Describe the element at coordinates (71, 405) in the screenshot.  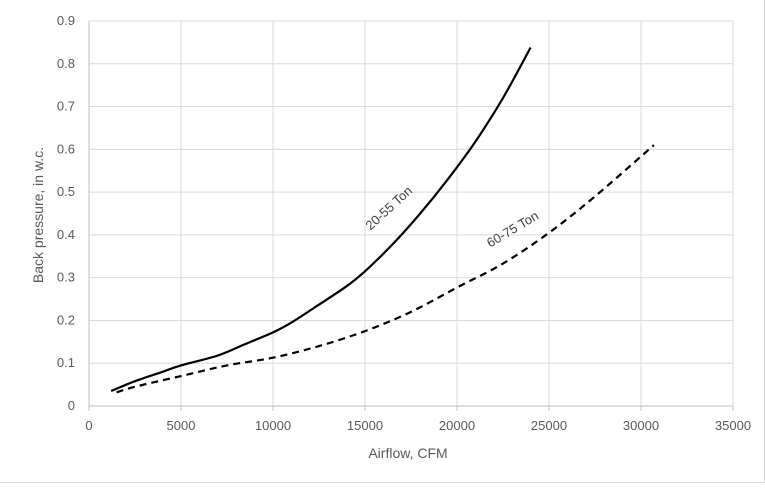
I see `y-tick-label: 0` at that location.